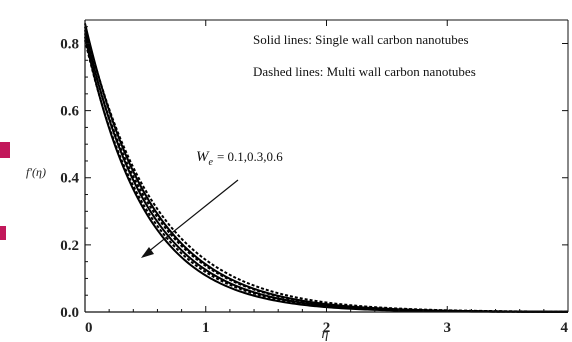 This screenshot has height=342, width=572. I want to click on y-tick-label: 0.6, so click(69, 112).